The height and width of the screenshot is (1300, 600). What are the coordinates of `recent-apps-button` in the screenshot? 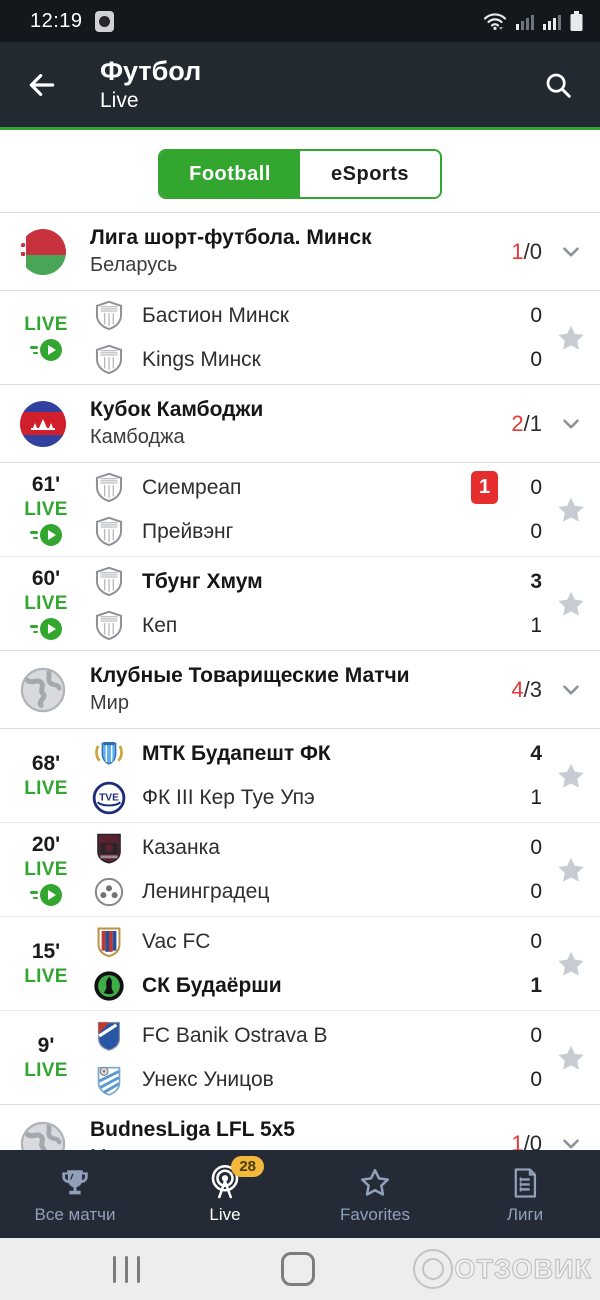 It's located at (126, 1269).